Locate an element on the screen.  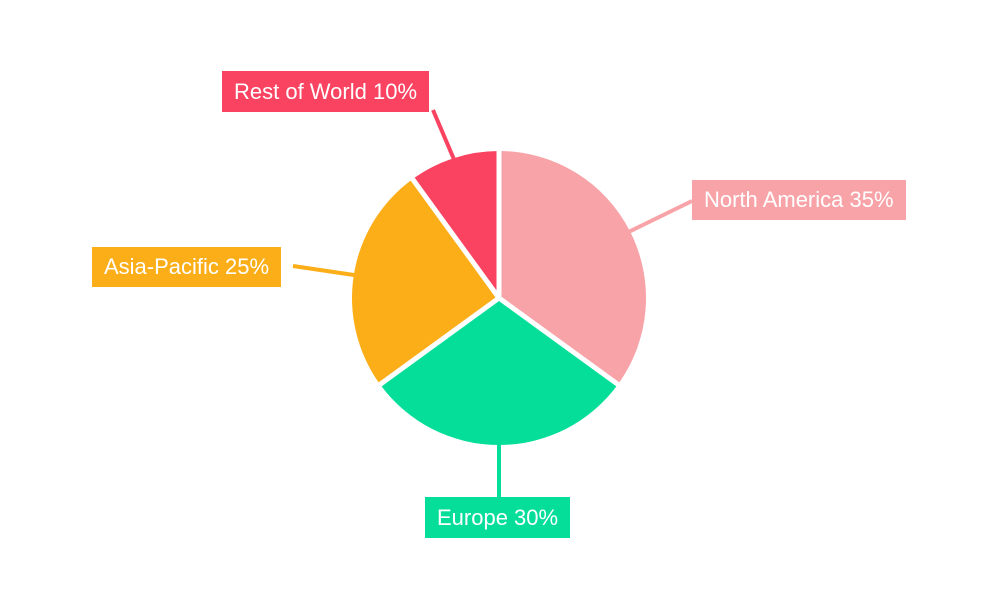
slice-label-europe: Europe 30% is located at coordinates (498, 517).